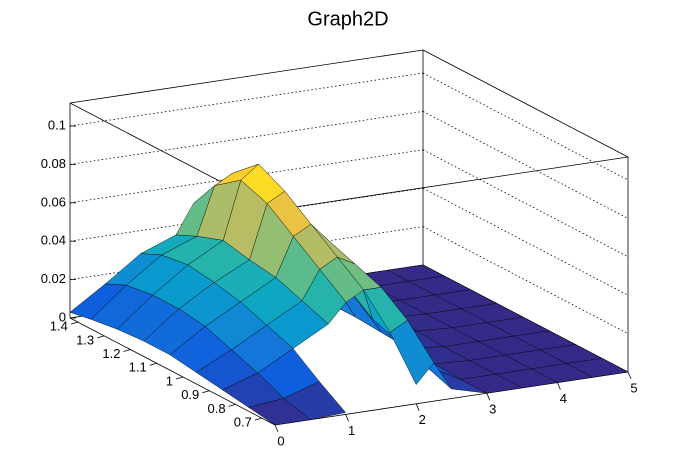  What do you see at coordinates (53, 163) in the screenshot?
I see `z-tick-label: 0.08` at bounding box center [53, 163].